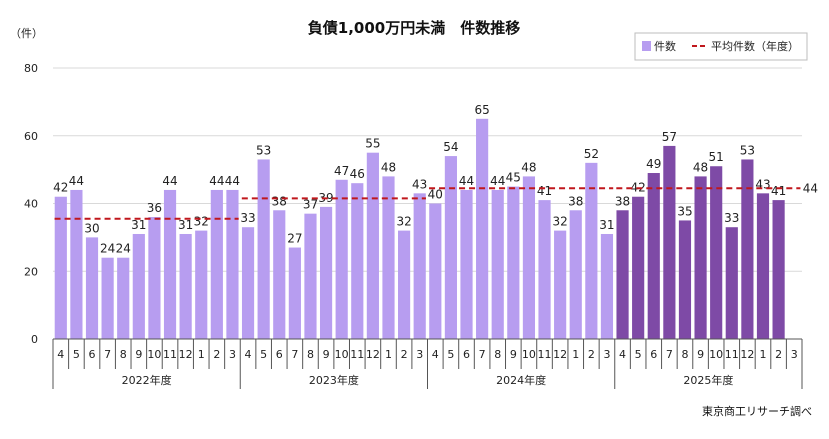 The image size is (829, 439). I want to click on legend-line-label: 平均件数（年度）, so click(755, 46).